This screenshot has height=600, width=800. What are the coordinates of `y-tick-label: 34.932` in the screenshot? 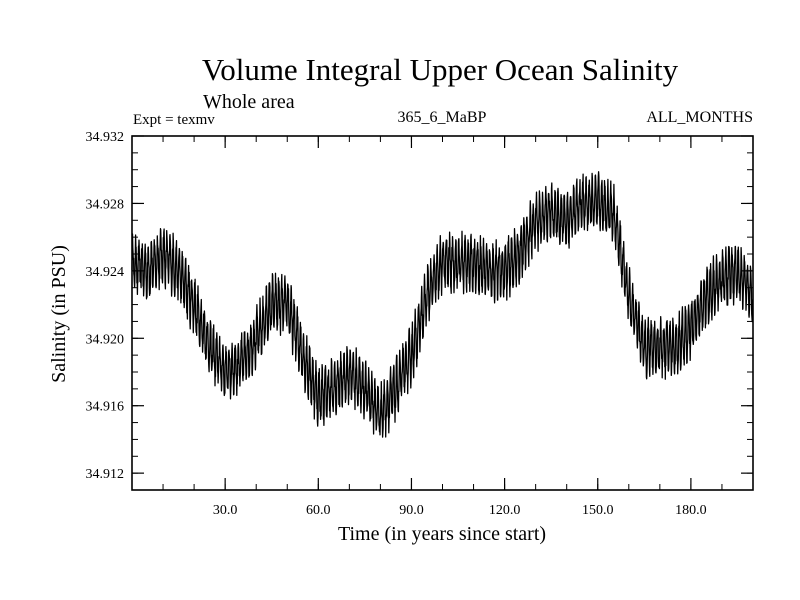 It's located at (105, 137).